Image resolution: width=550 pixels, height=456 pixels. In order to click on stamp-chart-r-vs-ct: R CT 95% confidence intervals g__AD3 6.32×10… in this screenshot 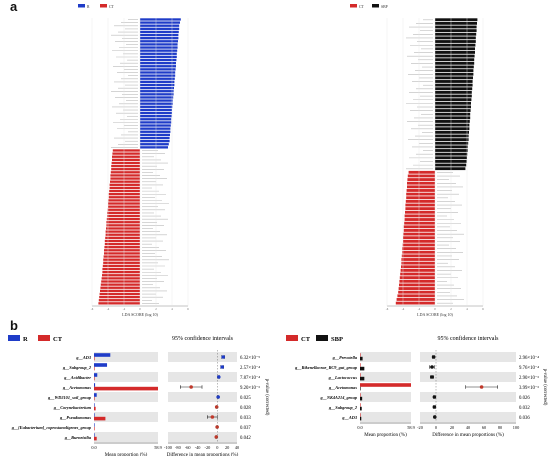, I will do `click(138, 395)`.